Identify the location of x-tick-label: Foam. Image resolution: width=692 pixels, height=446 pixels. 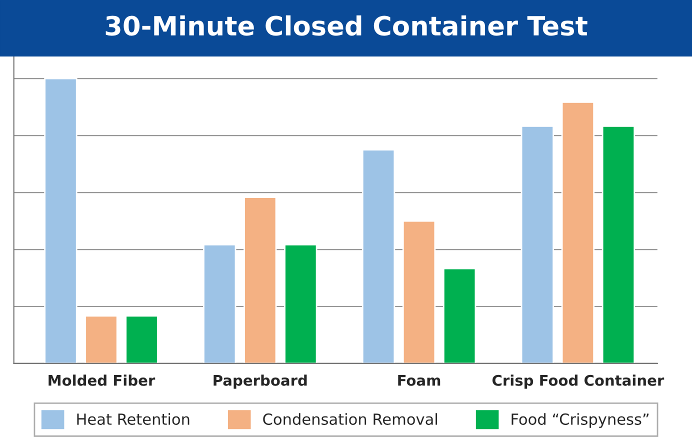
(419, 380).